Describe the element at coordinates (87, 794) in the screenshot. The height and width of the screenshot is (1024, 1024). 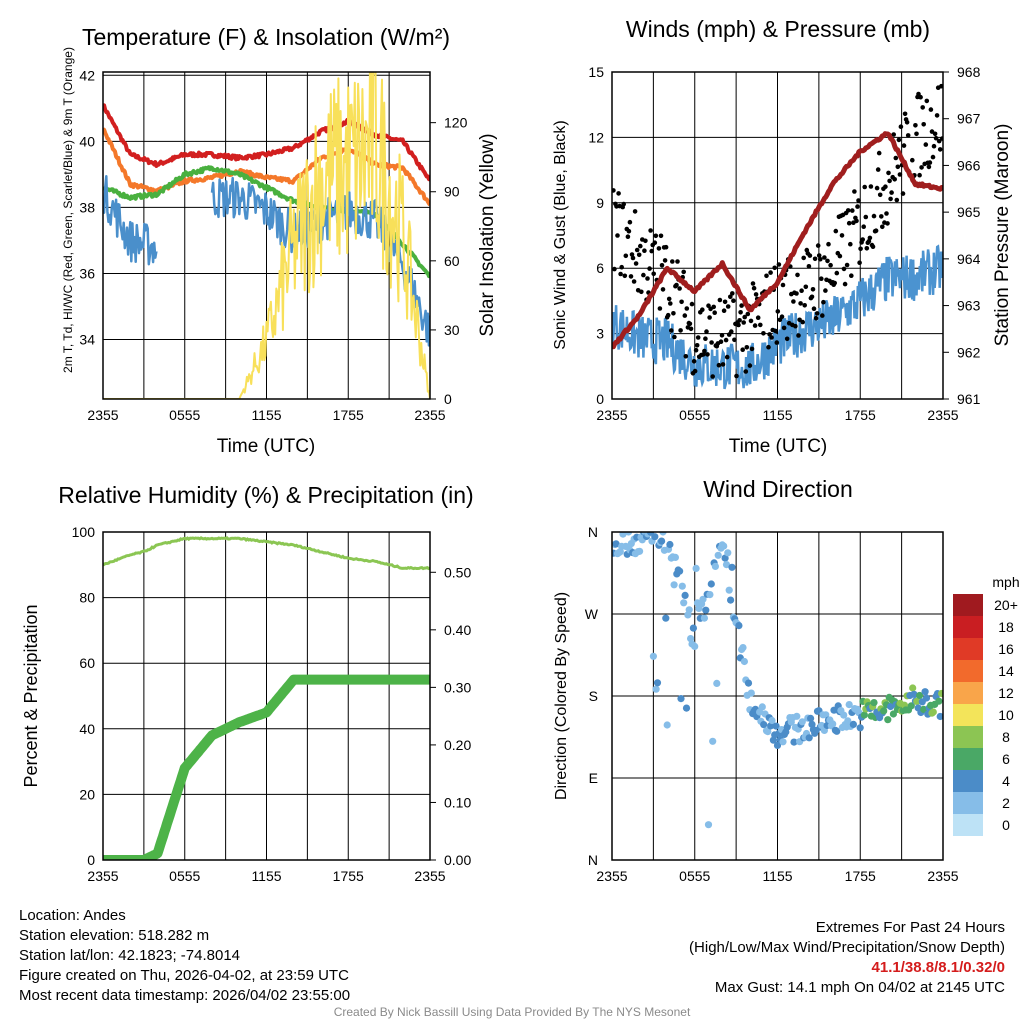
I see `y-tick-label: 20` at that location.